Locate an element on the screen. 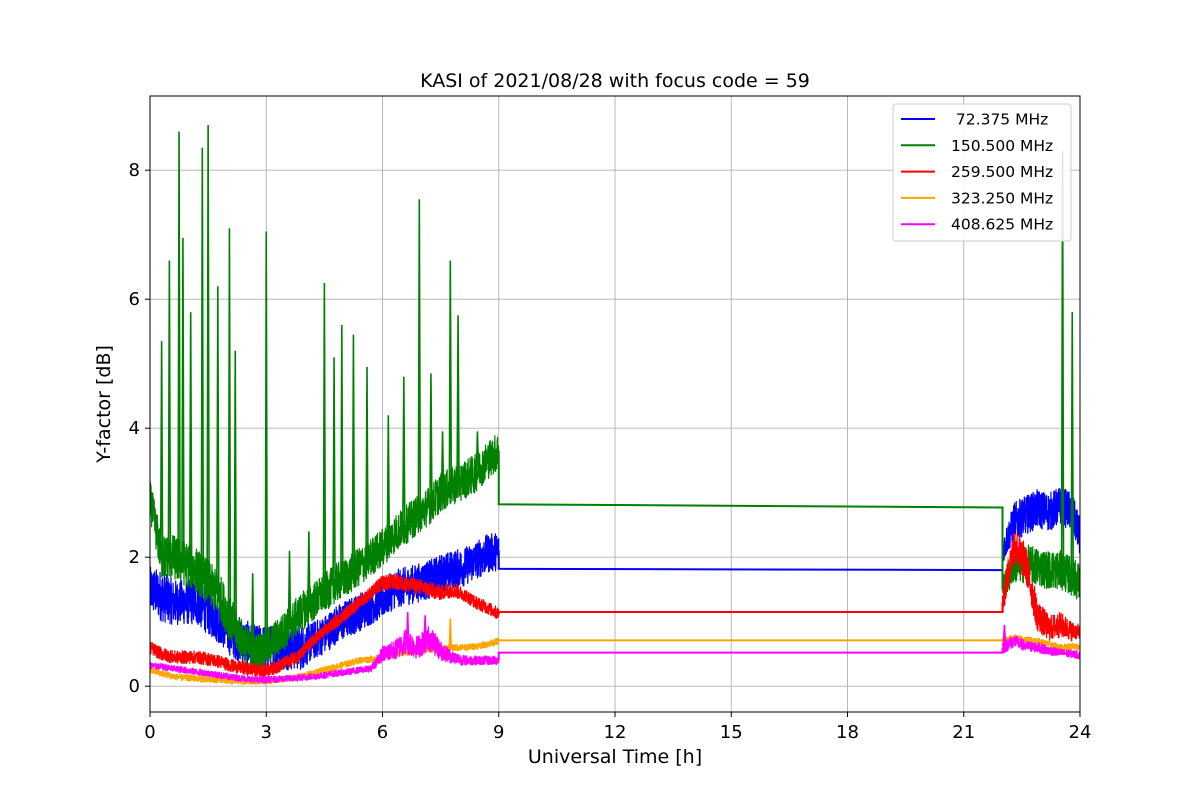 This screenshot has width=1200, height=800. y-tick-label: 6 is located at coordinates (134, 299).